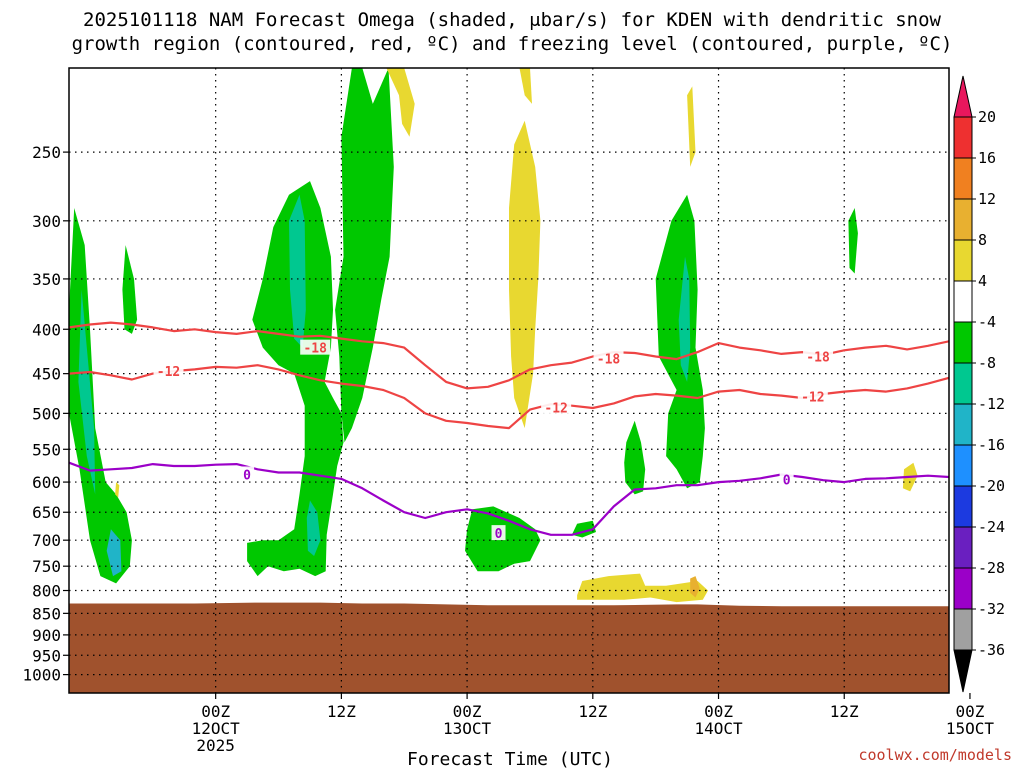 The image size is (1024, 772). What do you see at coordinates (46, 374) in the screenshot?
I see `y-tick-label-450: 450` at bounding box center [46, 374].